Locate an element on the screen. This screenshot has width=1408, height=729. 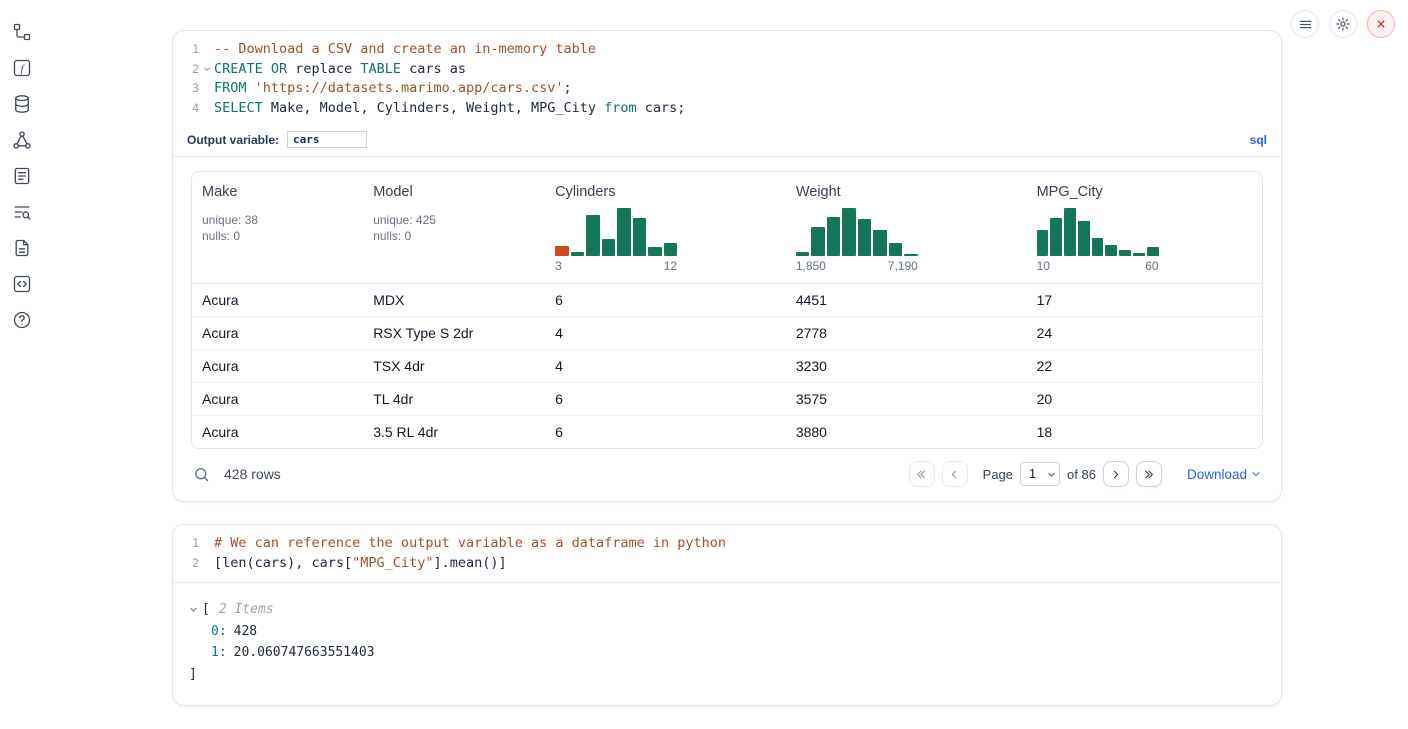
help-icon is located at coordinates (22, 320).